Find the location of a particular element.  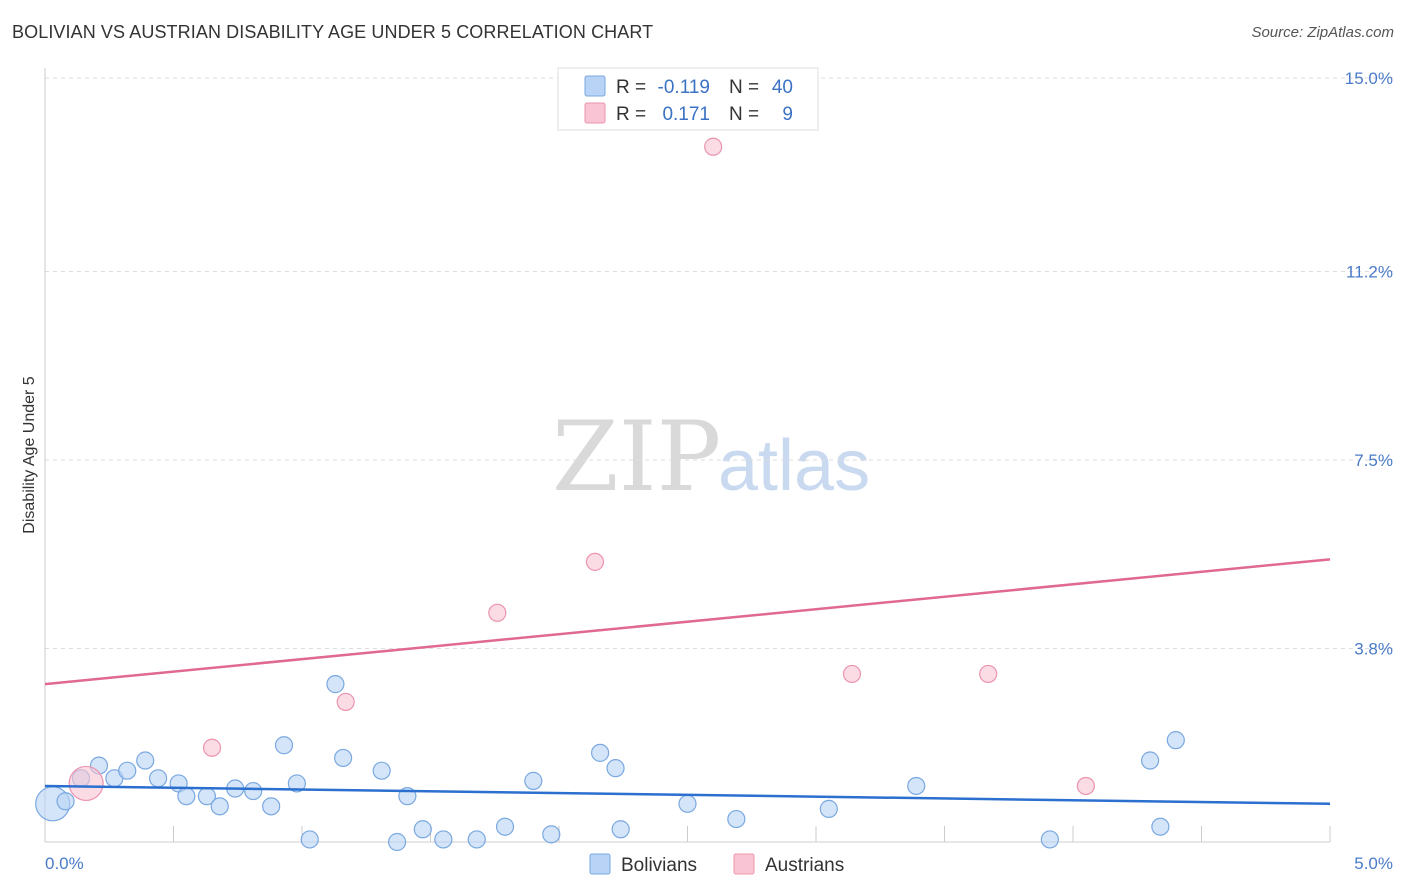

austrians-trend-line is located at coordinates (687, 622).